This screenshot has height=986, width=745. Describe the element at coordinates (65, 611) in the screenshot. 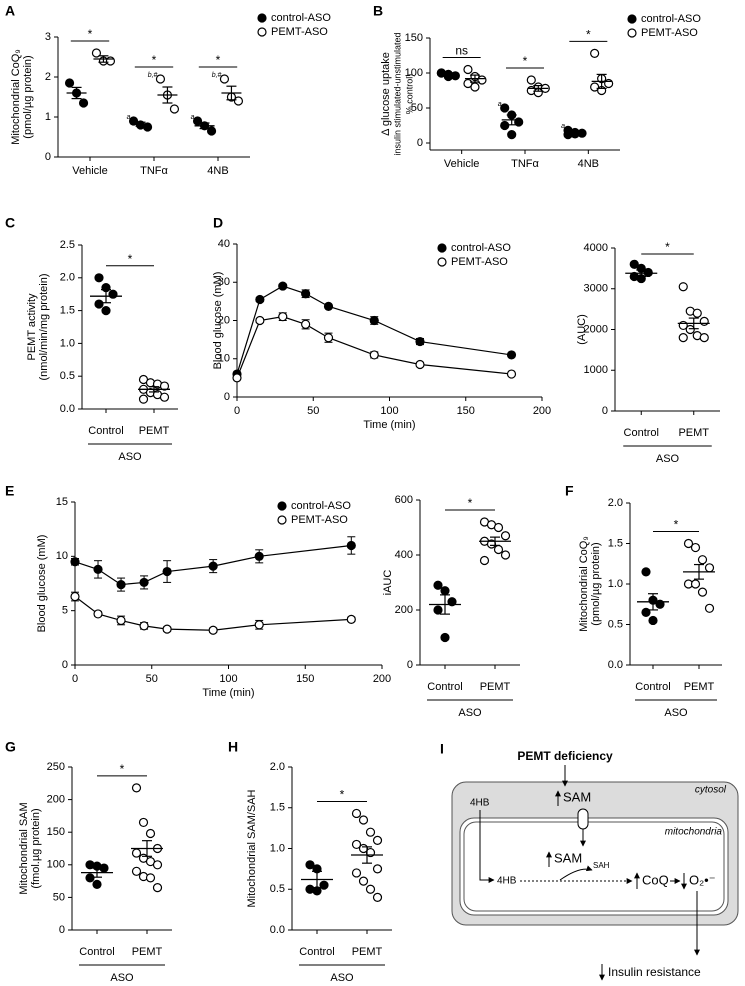

I see `y-tick-label: 5` at that location.